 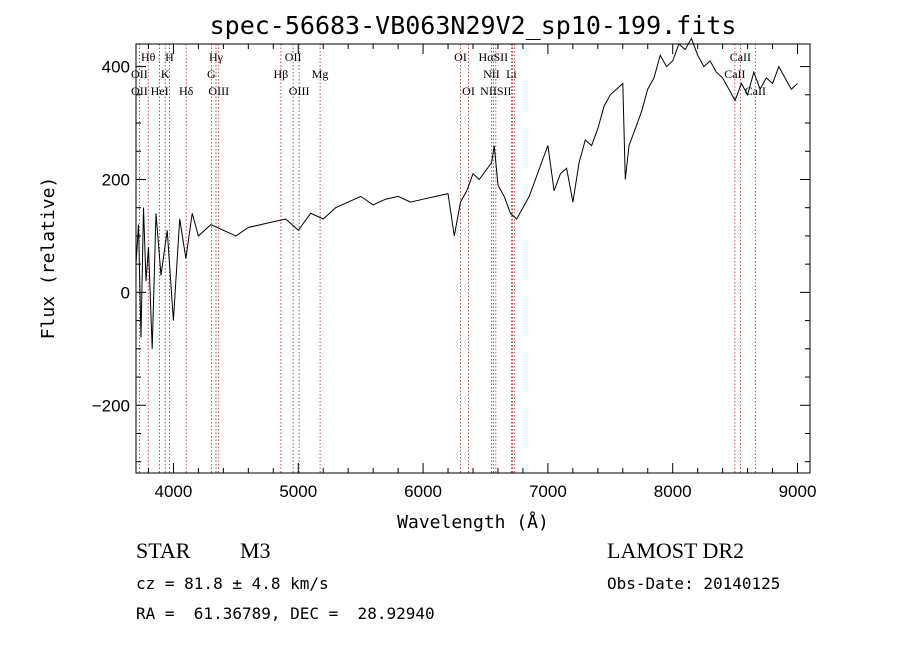 What do you see at coordinates (494, 57) in the screenshot?
I see `line-label: HαSII` at bounding box center [494, 57].